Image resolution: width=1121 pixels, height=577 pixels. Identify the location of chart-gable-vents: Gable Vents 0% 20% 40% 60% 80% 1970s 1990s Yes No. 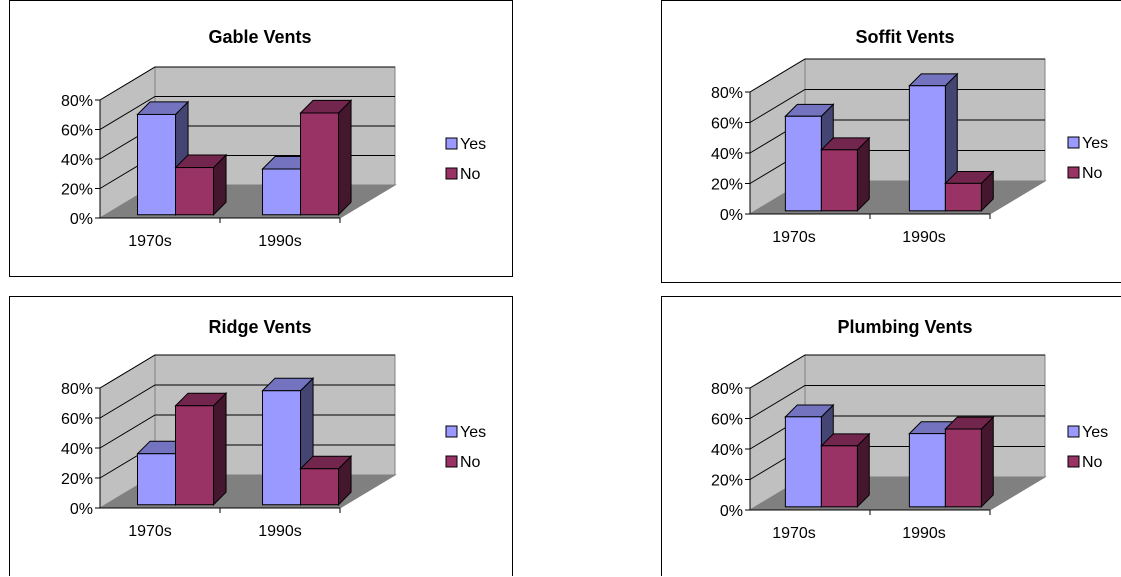
(273, 138).